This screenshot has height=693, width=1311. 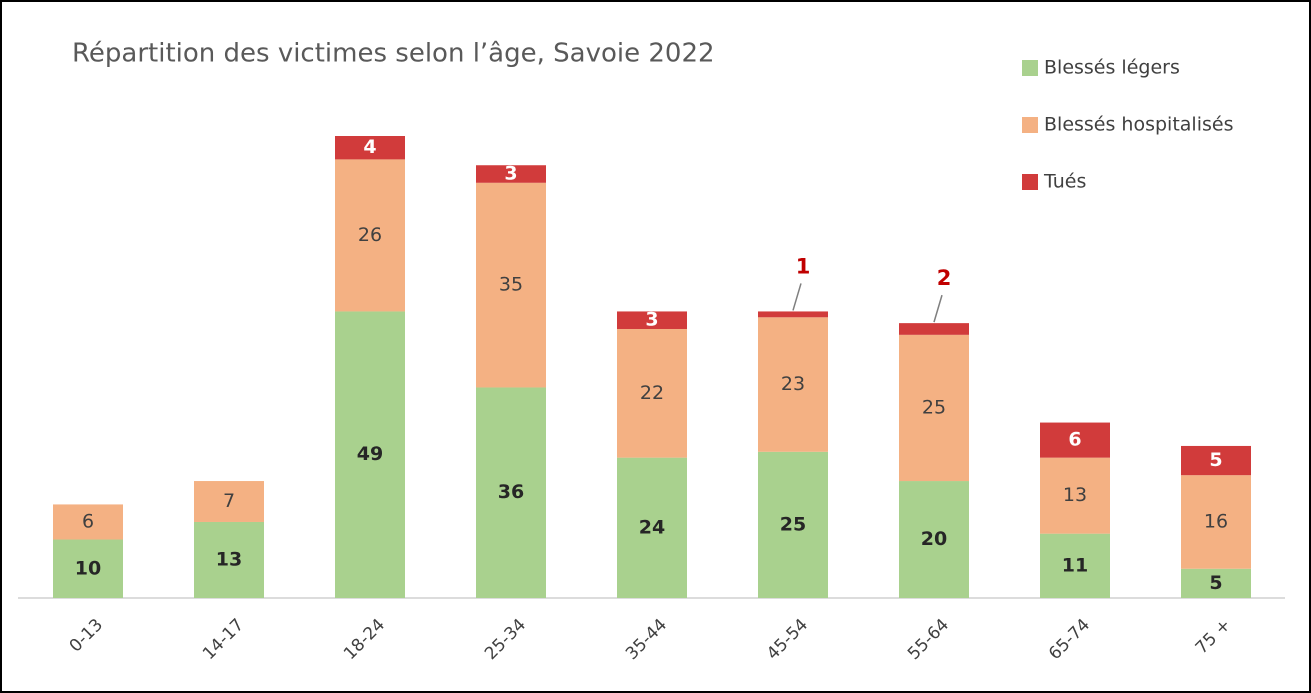 I want to click on legend-label: Blessés hospitalisés, so click(x=1138, y=125).